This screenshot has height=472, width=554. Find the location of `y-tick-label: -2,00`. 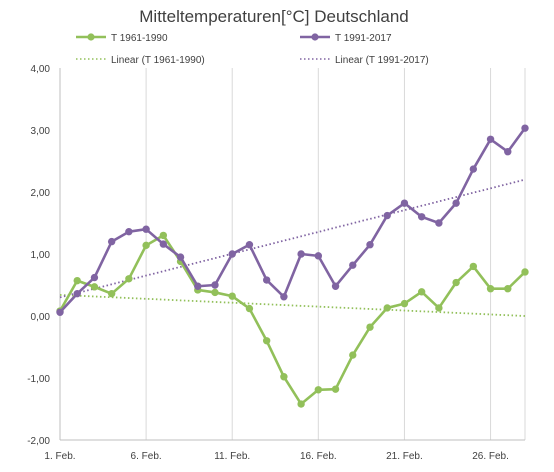

y-tick-label: -2,00 is located at coordinates (38, 441).